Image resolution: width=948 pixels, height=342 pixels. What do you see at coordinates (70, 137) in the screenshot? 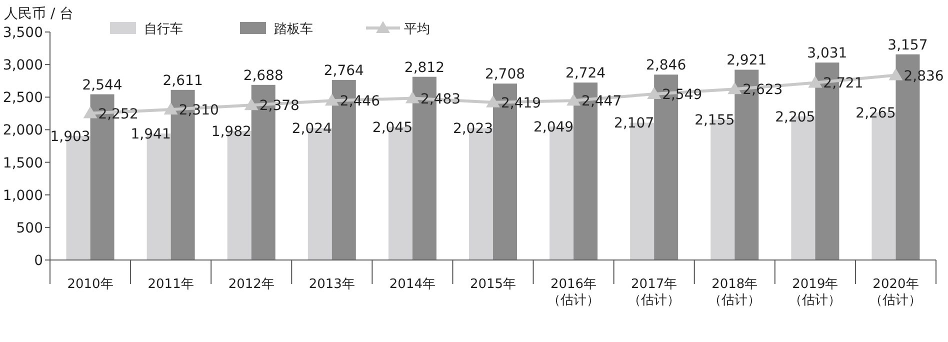
I see `data-label: 1,903` at bounding box center [70, 137].